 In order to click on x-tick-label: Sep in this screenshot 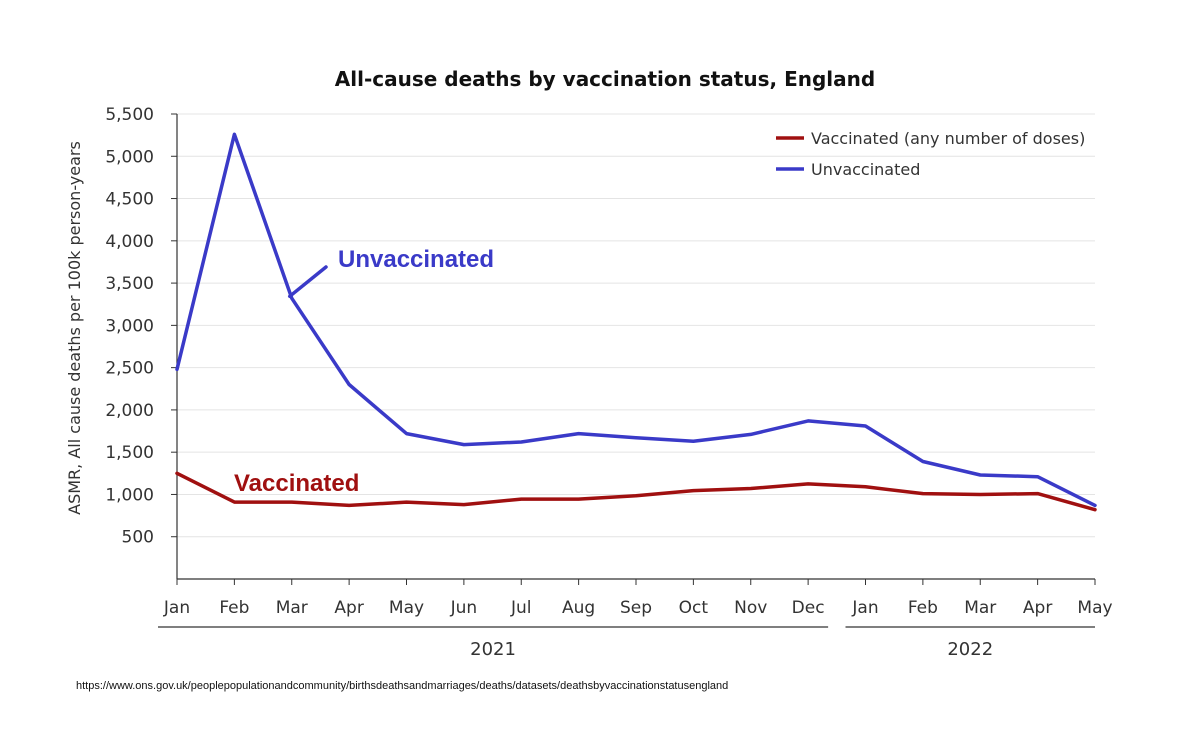, I will do `click(636, 608)`.